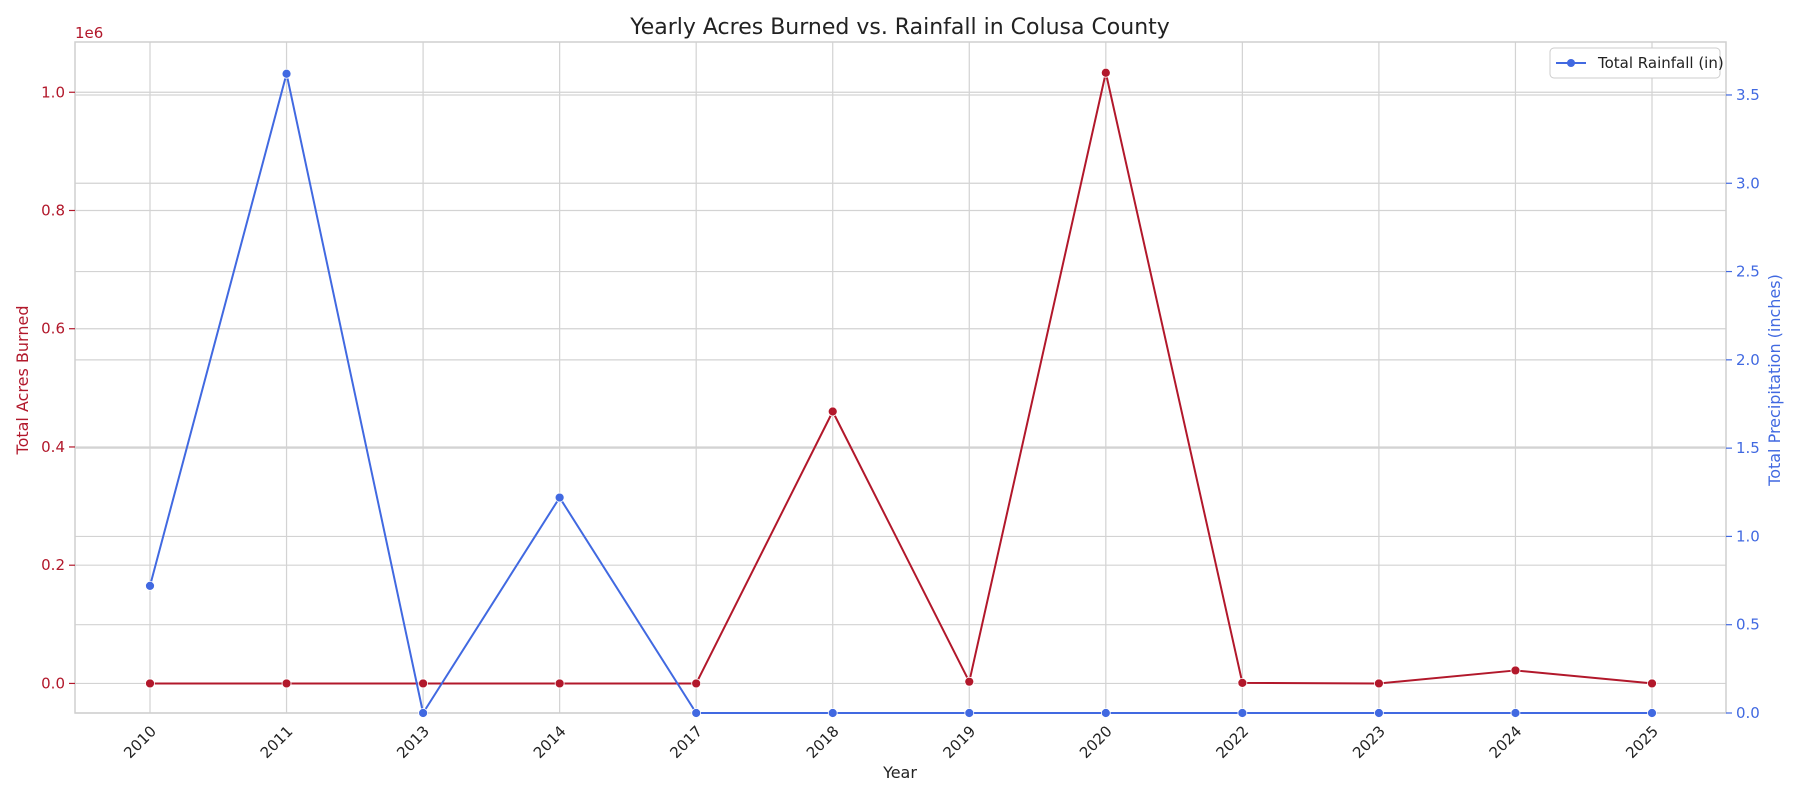  Describe the element at coordinates (1642, 742) in the screenshot. I see `x-tick-label: 2025` at that location.